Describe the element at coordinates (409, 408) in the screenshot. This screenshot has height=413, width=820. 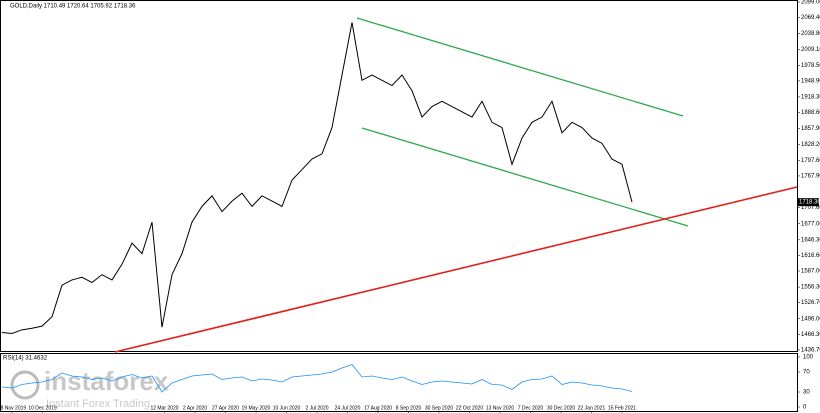
I see `x-tick-label: 8 Sep 2020` at that location.